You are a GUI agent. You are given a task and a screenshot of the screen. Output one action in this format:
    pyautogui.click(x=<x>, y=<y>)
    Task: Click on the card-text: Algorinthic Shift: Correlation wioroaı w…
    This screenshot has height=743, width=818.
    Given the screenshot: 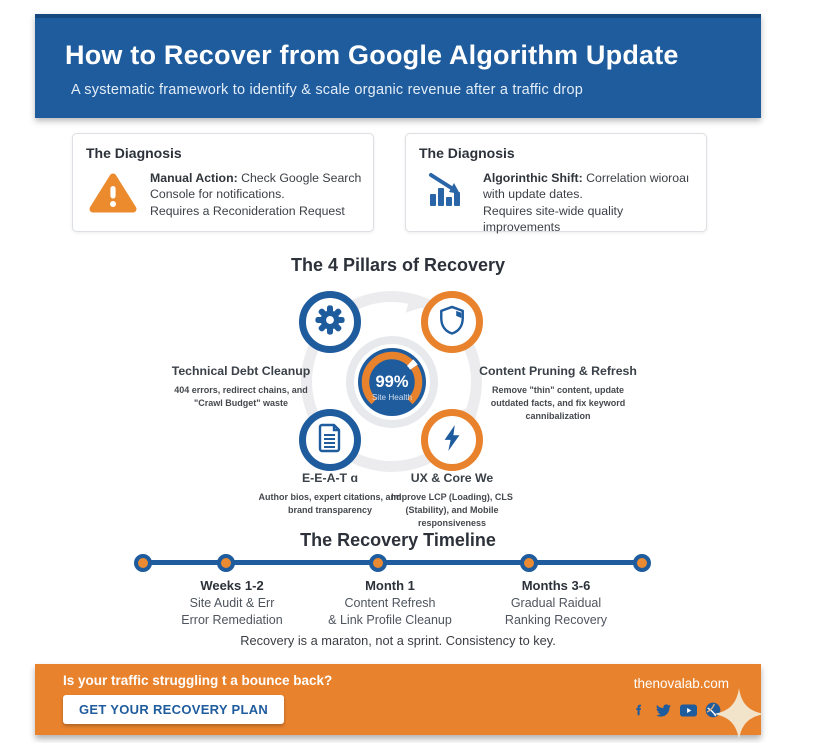 What is the action you would take?
    pyautogui.click(x=591, y=202)
    